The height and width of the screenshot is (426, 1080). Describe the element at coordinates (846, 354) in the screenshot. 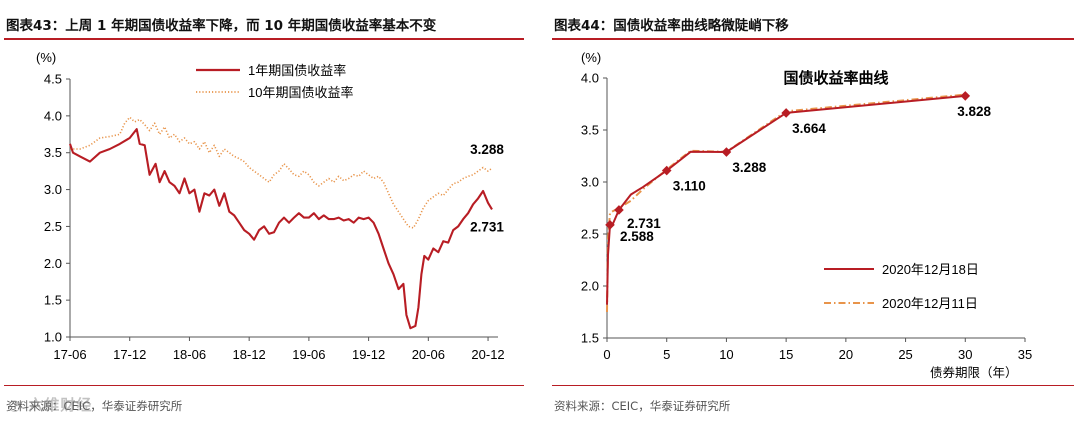

I see `x-tick-label: 20` at that location.